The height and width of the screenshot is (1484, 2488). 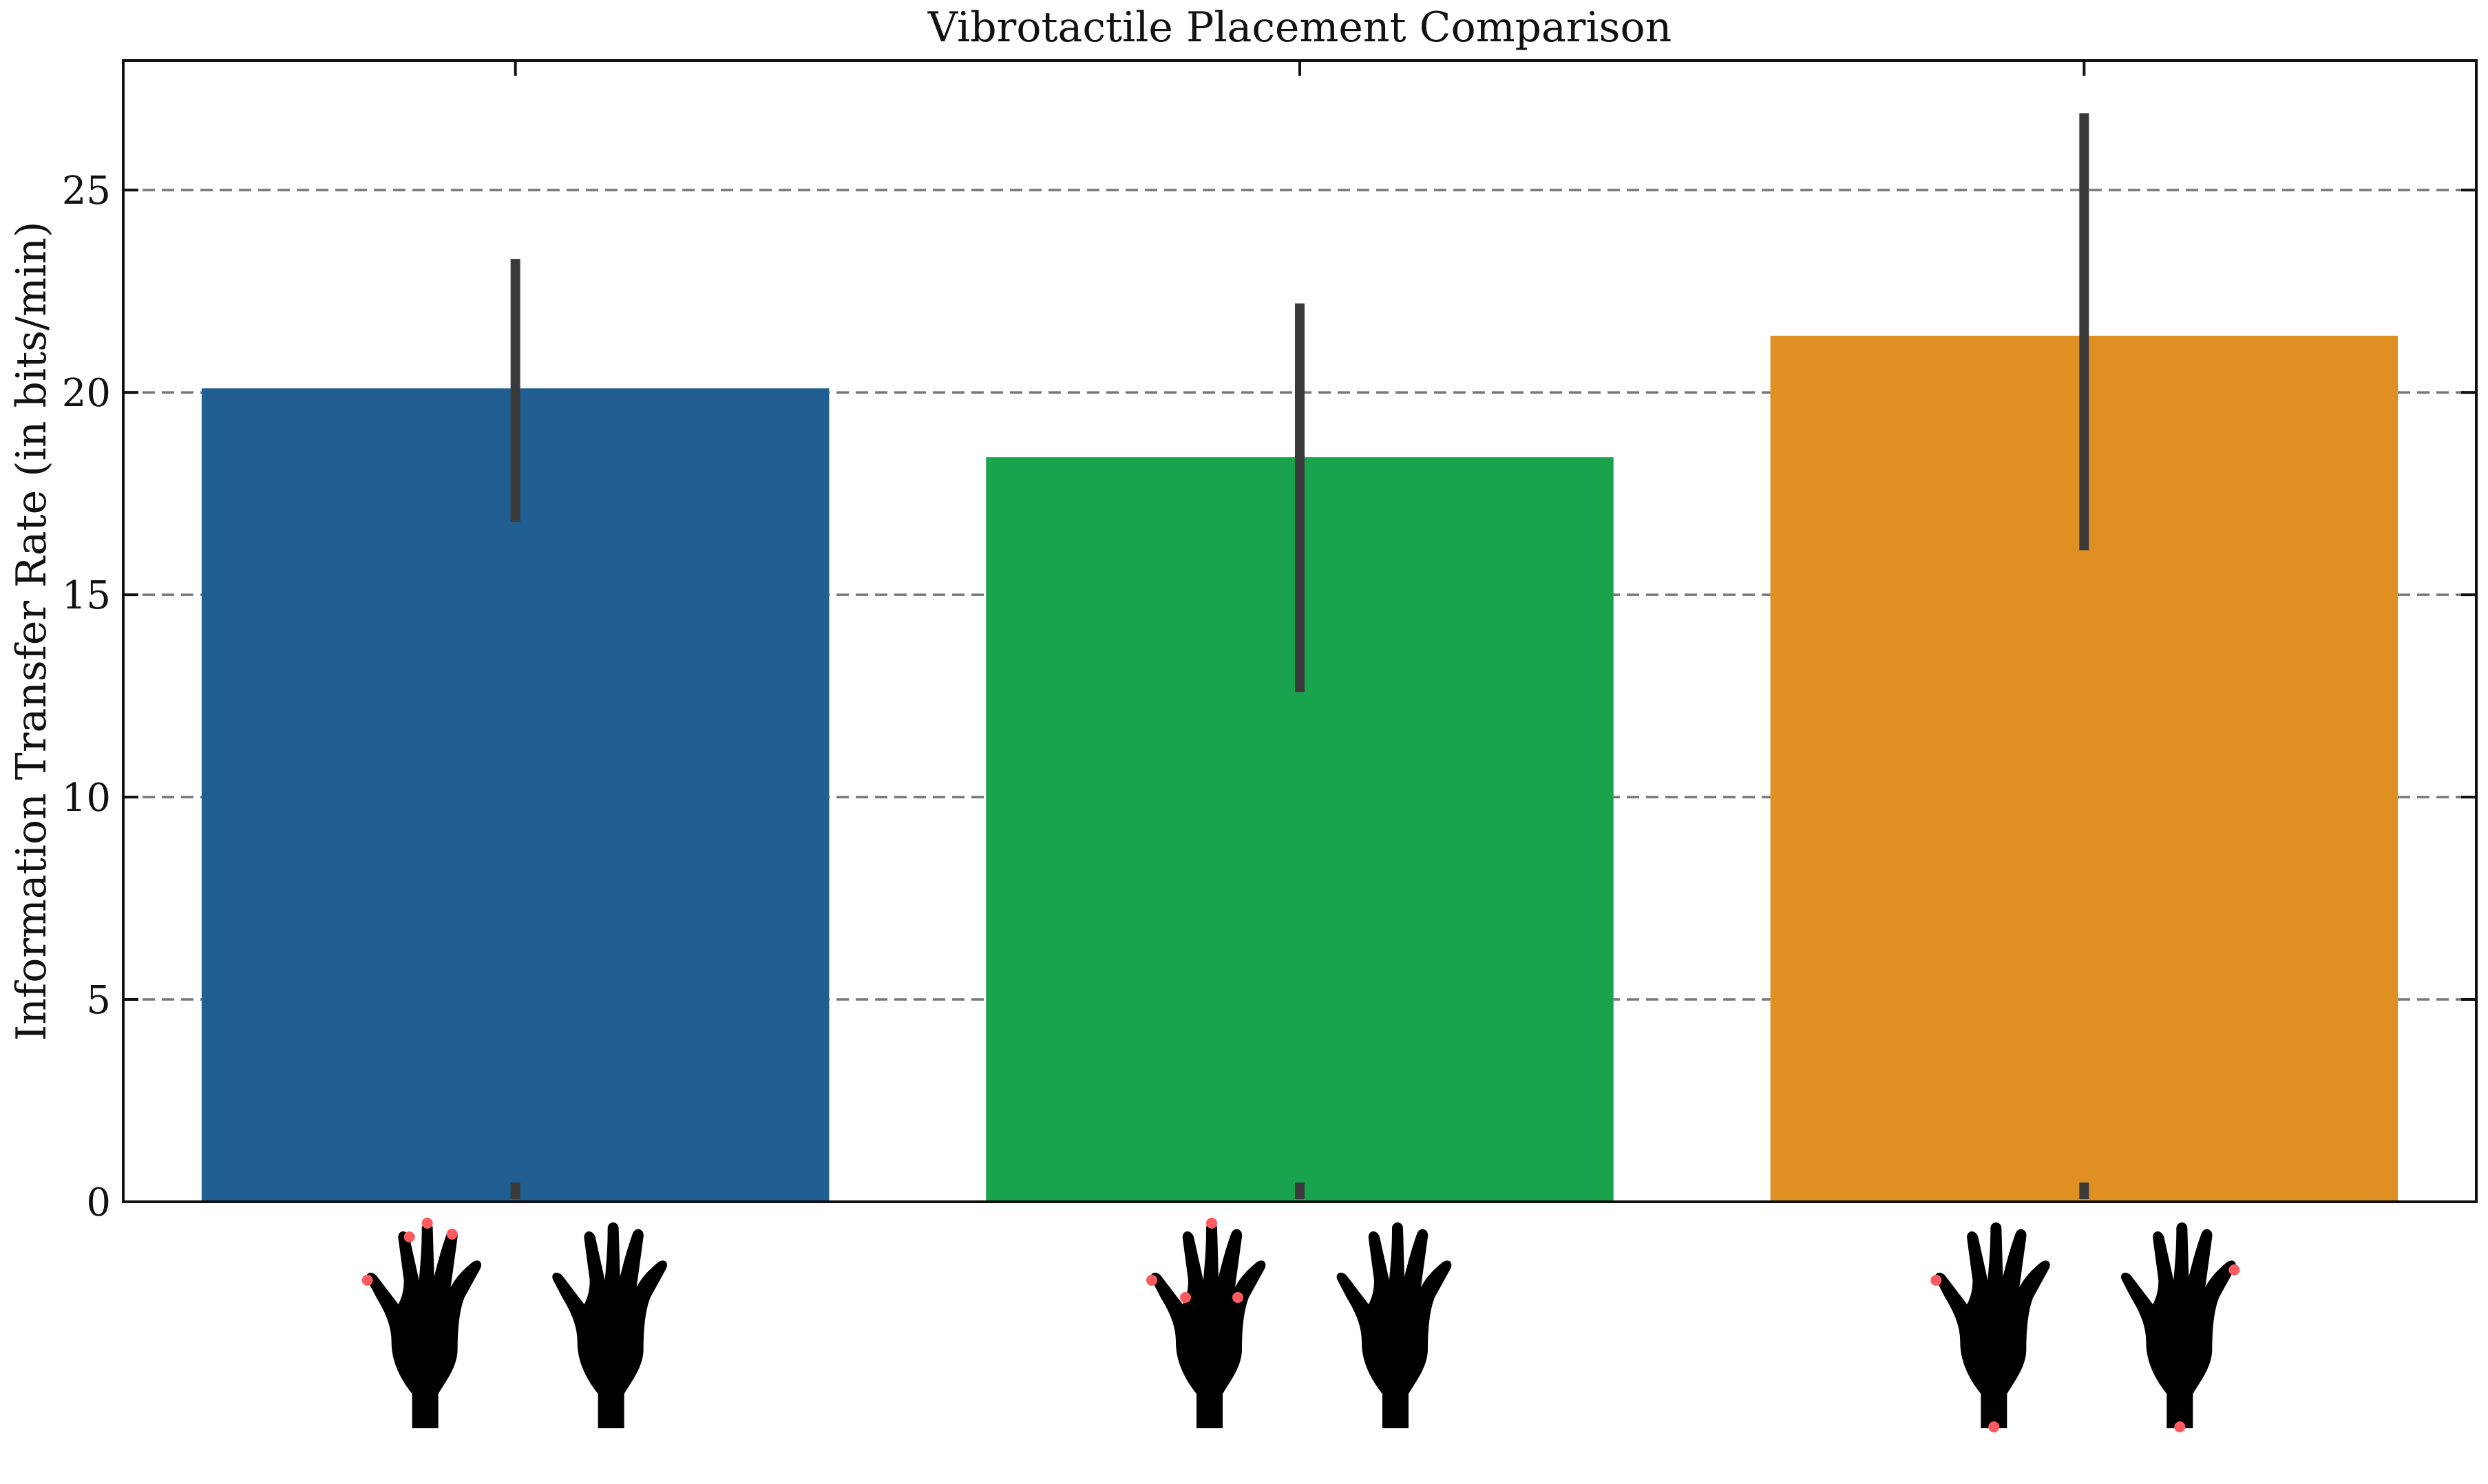 I want to click on y-tick-label-10: 10, so click(x=86, y=798).